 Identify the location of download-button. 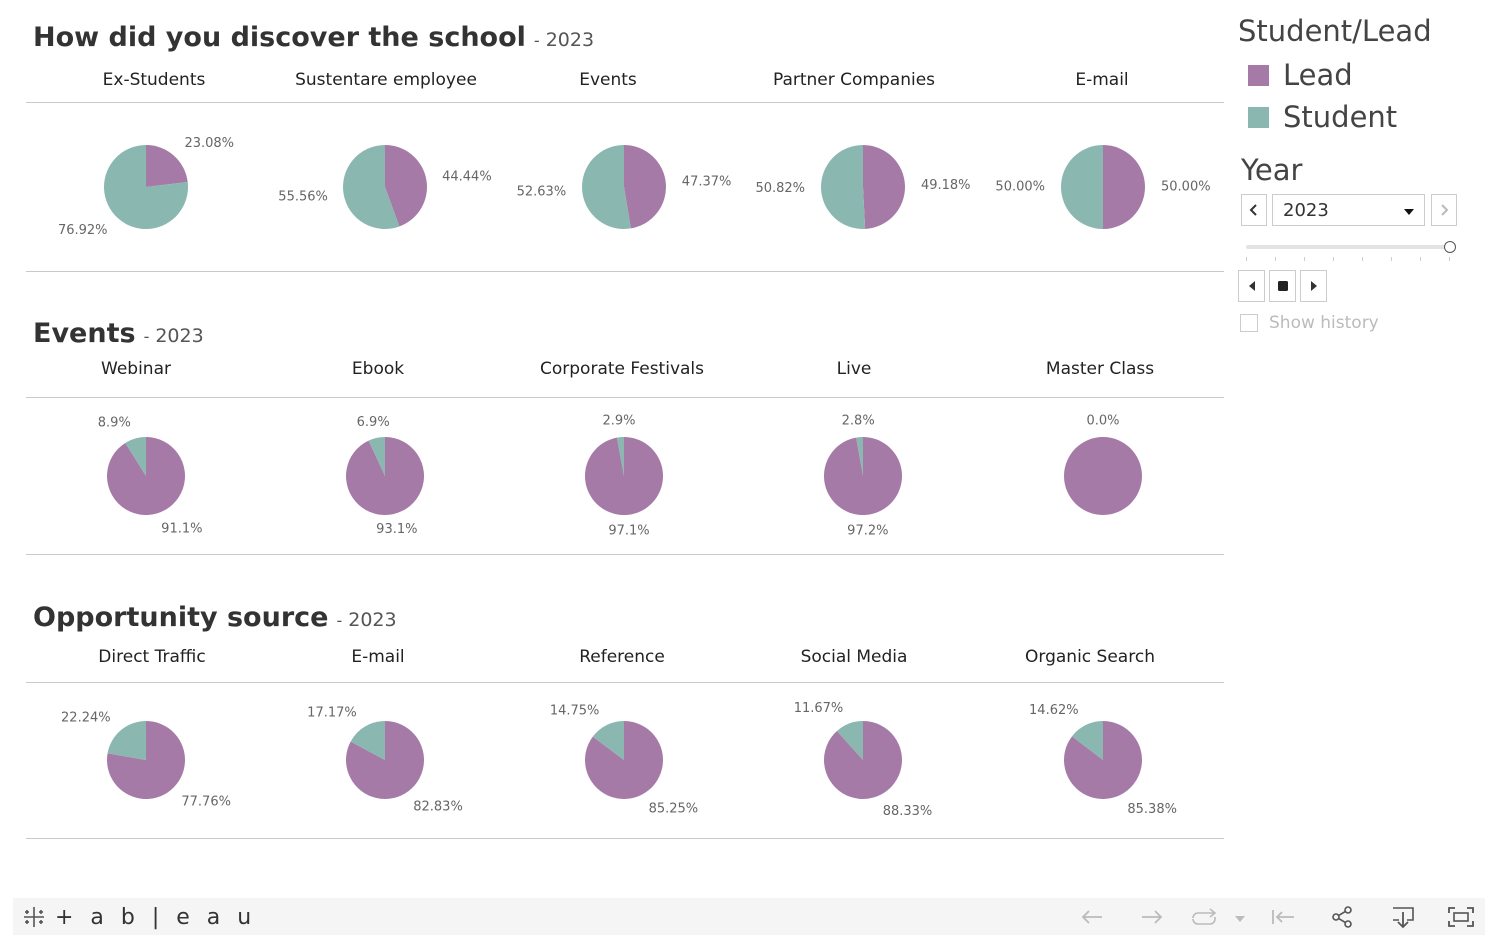
(1403, 917).